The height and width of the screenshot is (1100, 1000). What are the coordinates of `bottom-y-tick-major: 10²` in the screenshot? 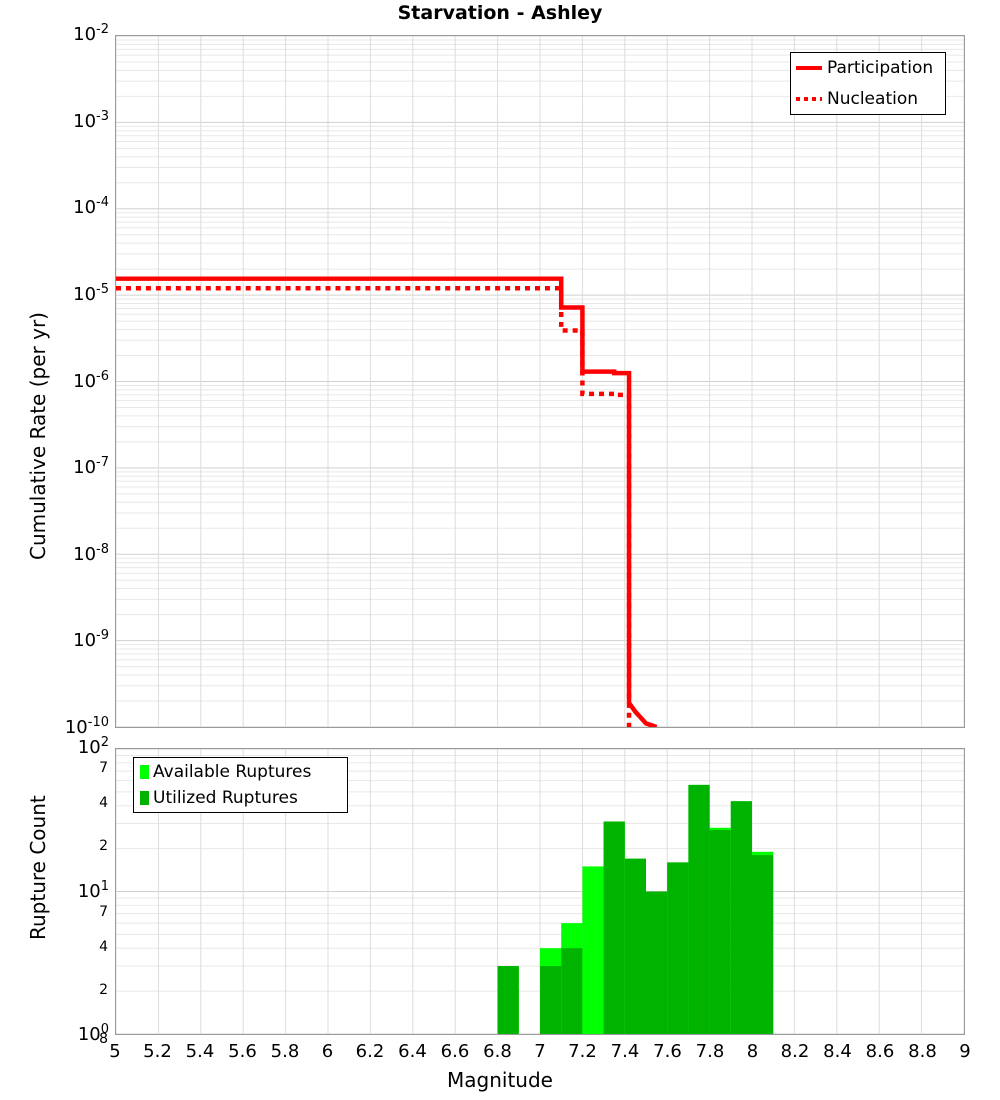 It's located at (93, 746).